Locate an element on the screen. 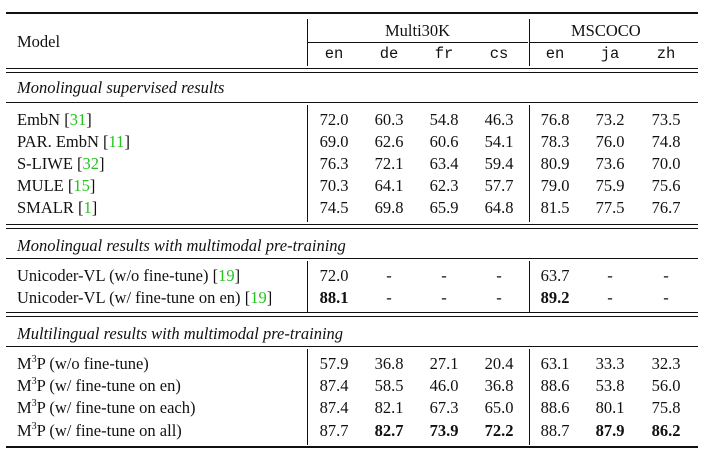  model-name-prefix: M is located at coordinates (24, 430).